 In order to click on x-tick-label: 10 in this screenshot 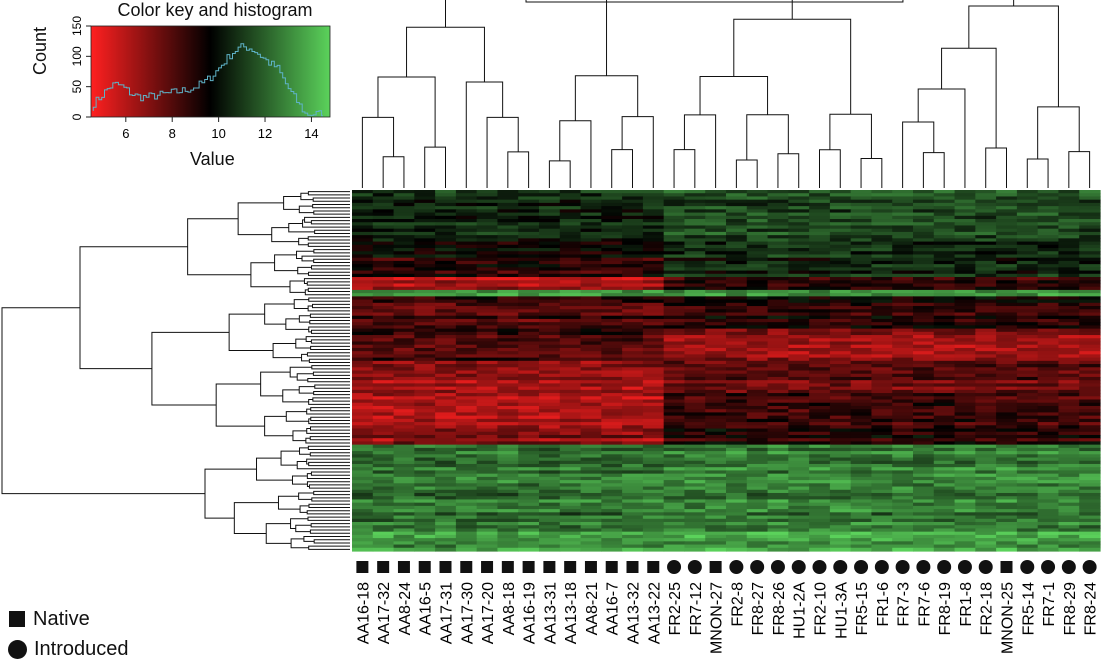, I will do `click(218, 133)`.